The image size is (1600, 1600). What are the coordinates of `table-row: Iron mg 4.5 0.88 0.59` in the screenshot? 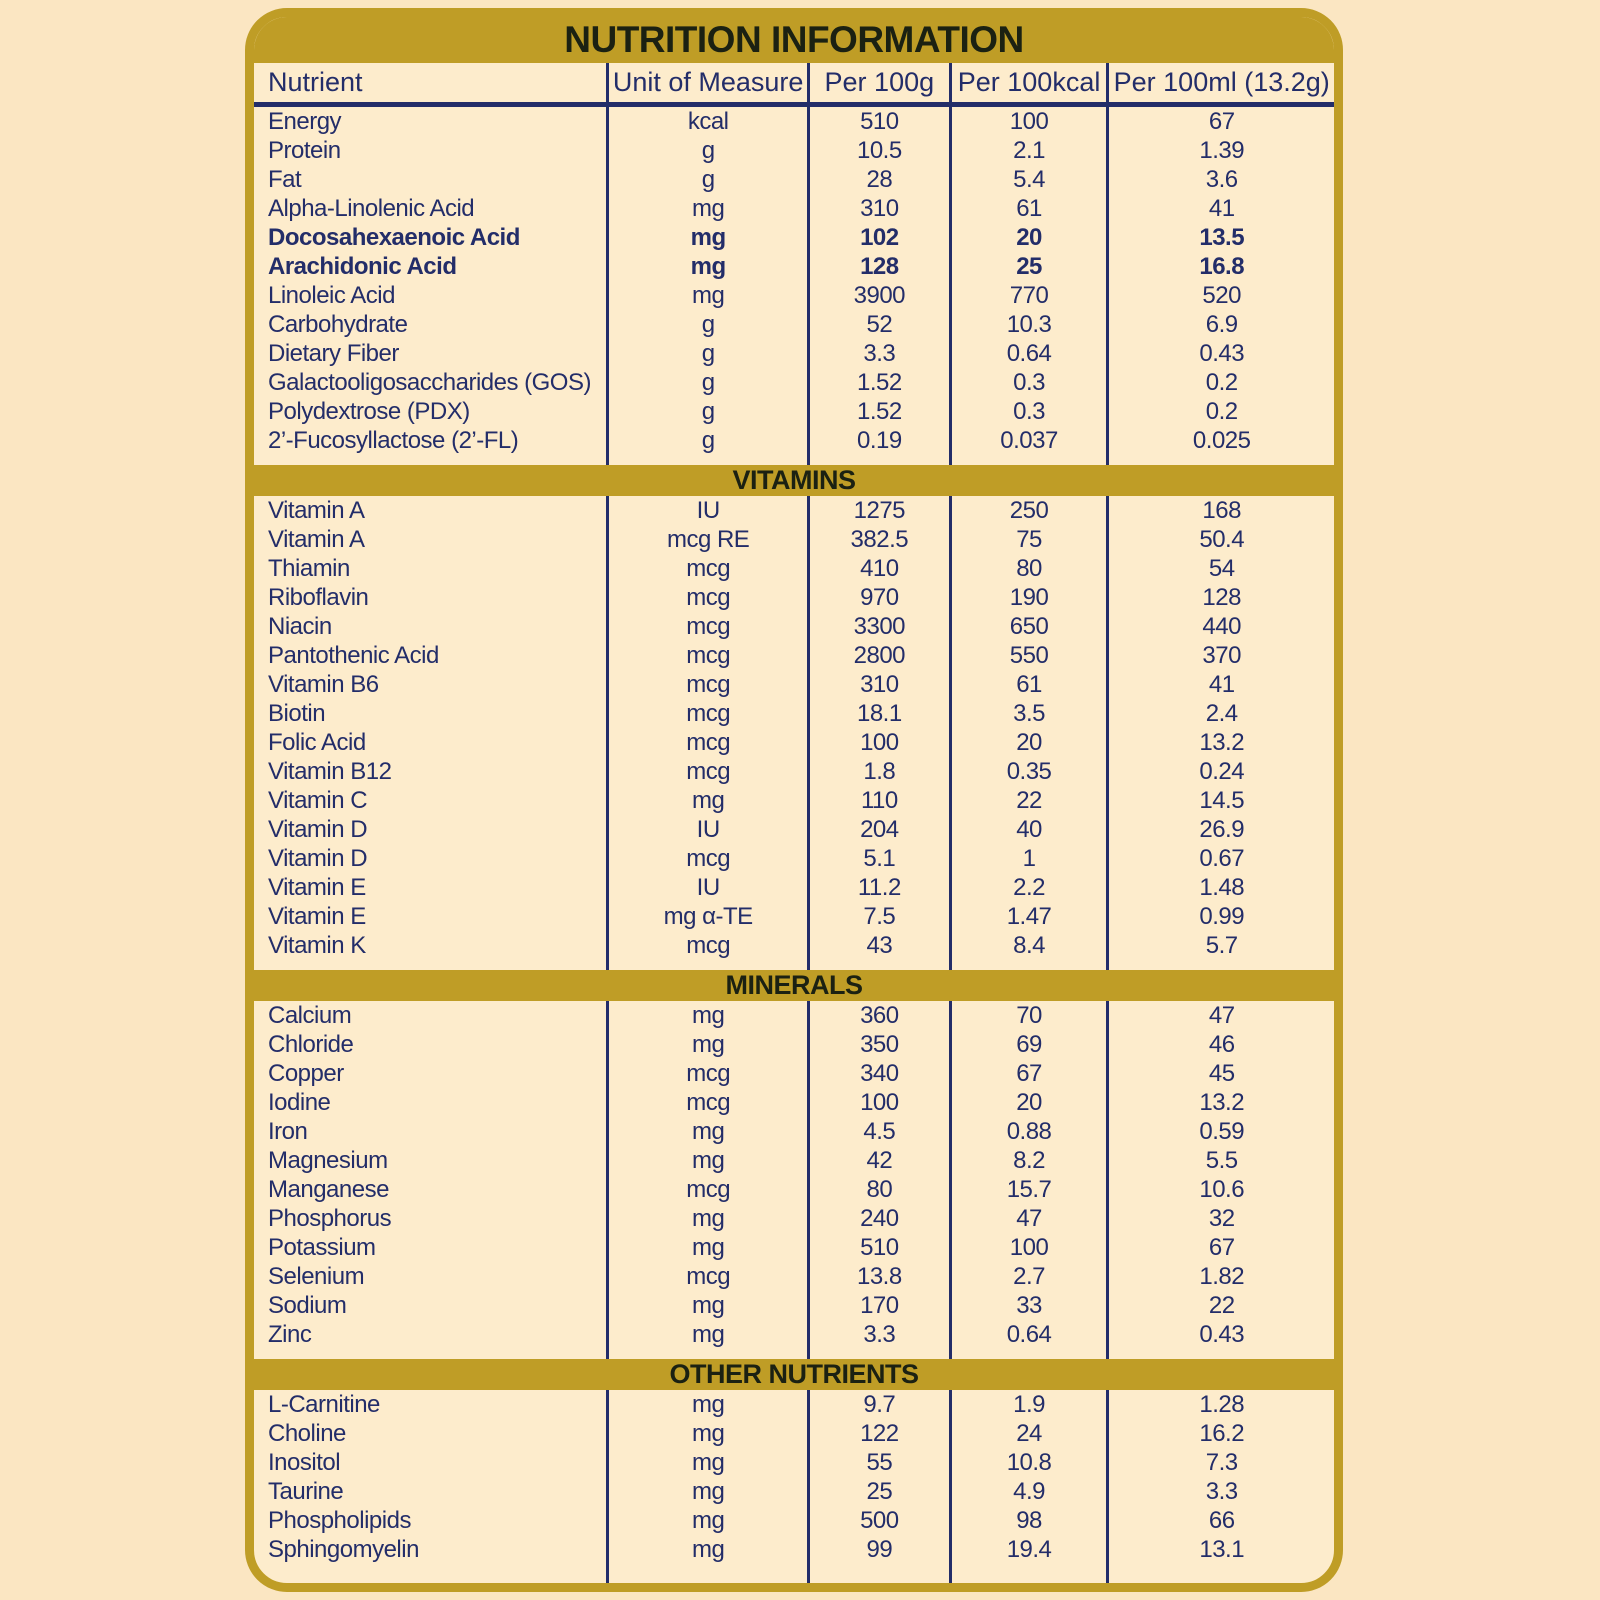 It's located at (794, 1131).